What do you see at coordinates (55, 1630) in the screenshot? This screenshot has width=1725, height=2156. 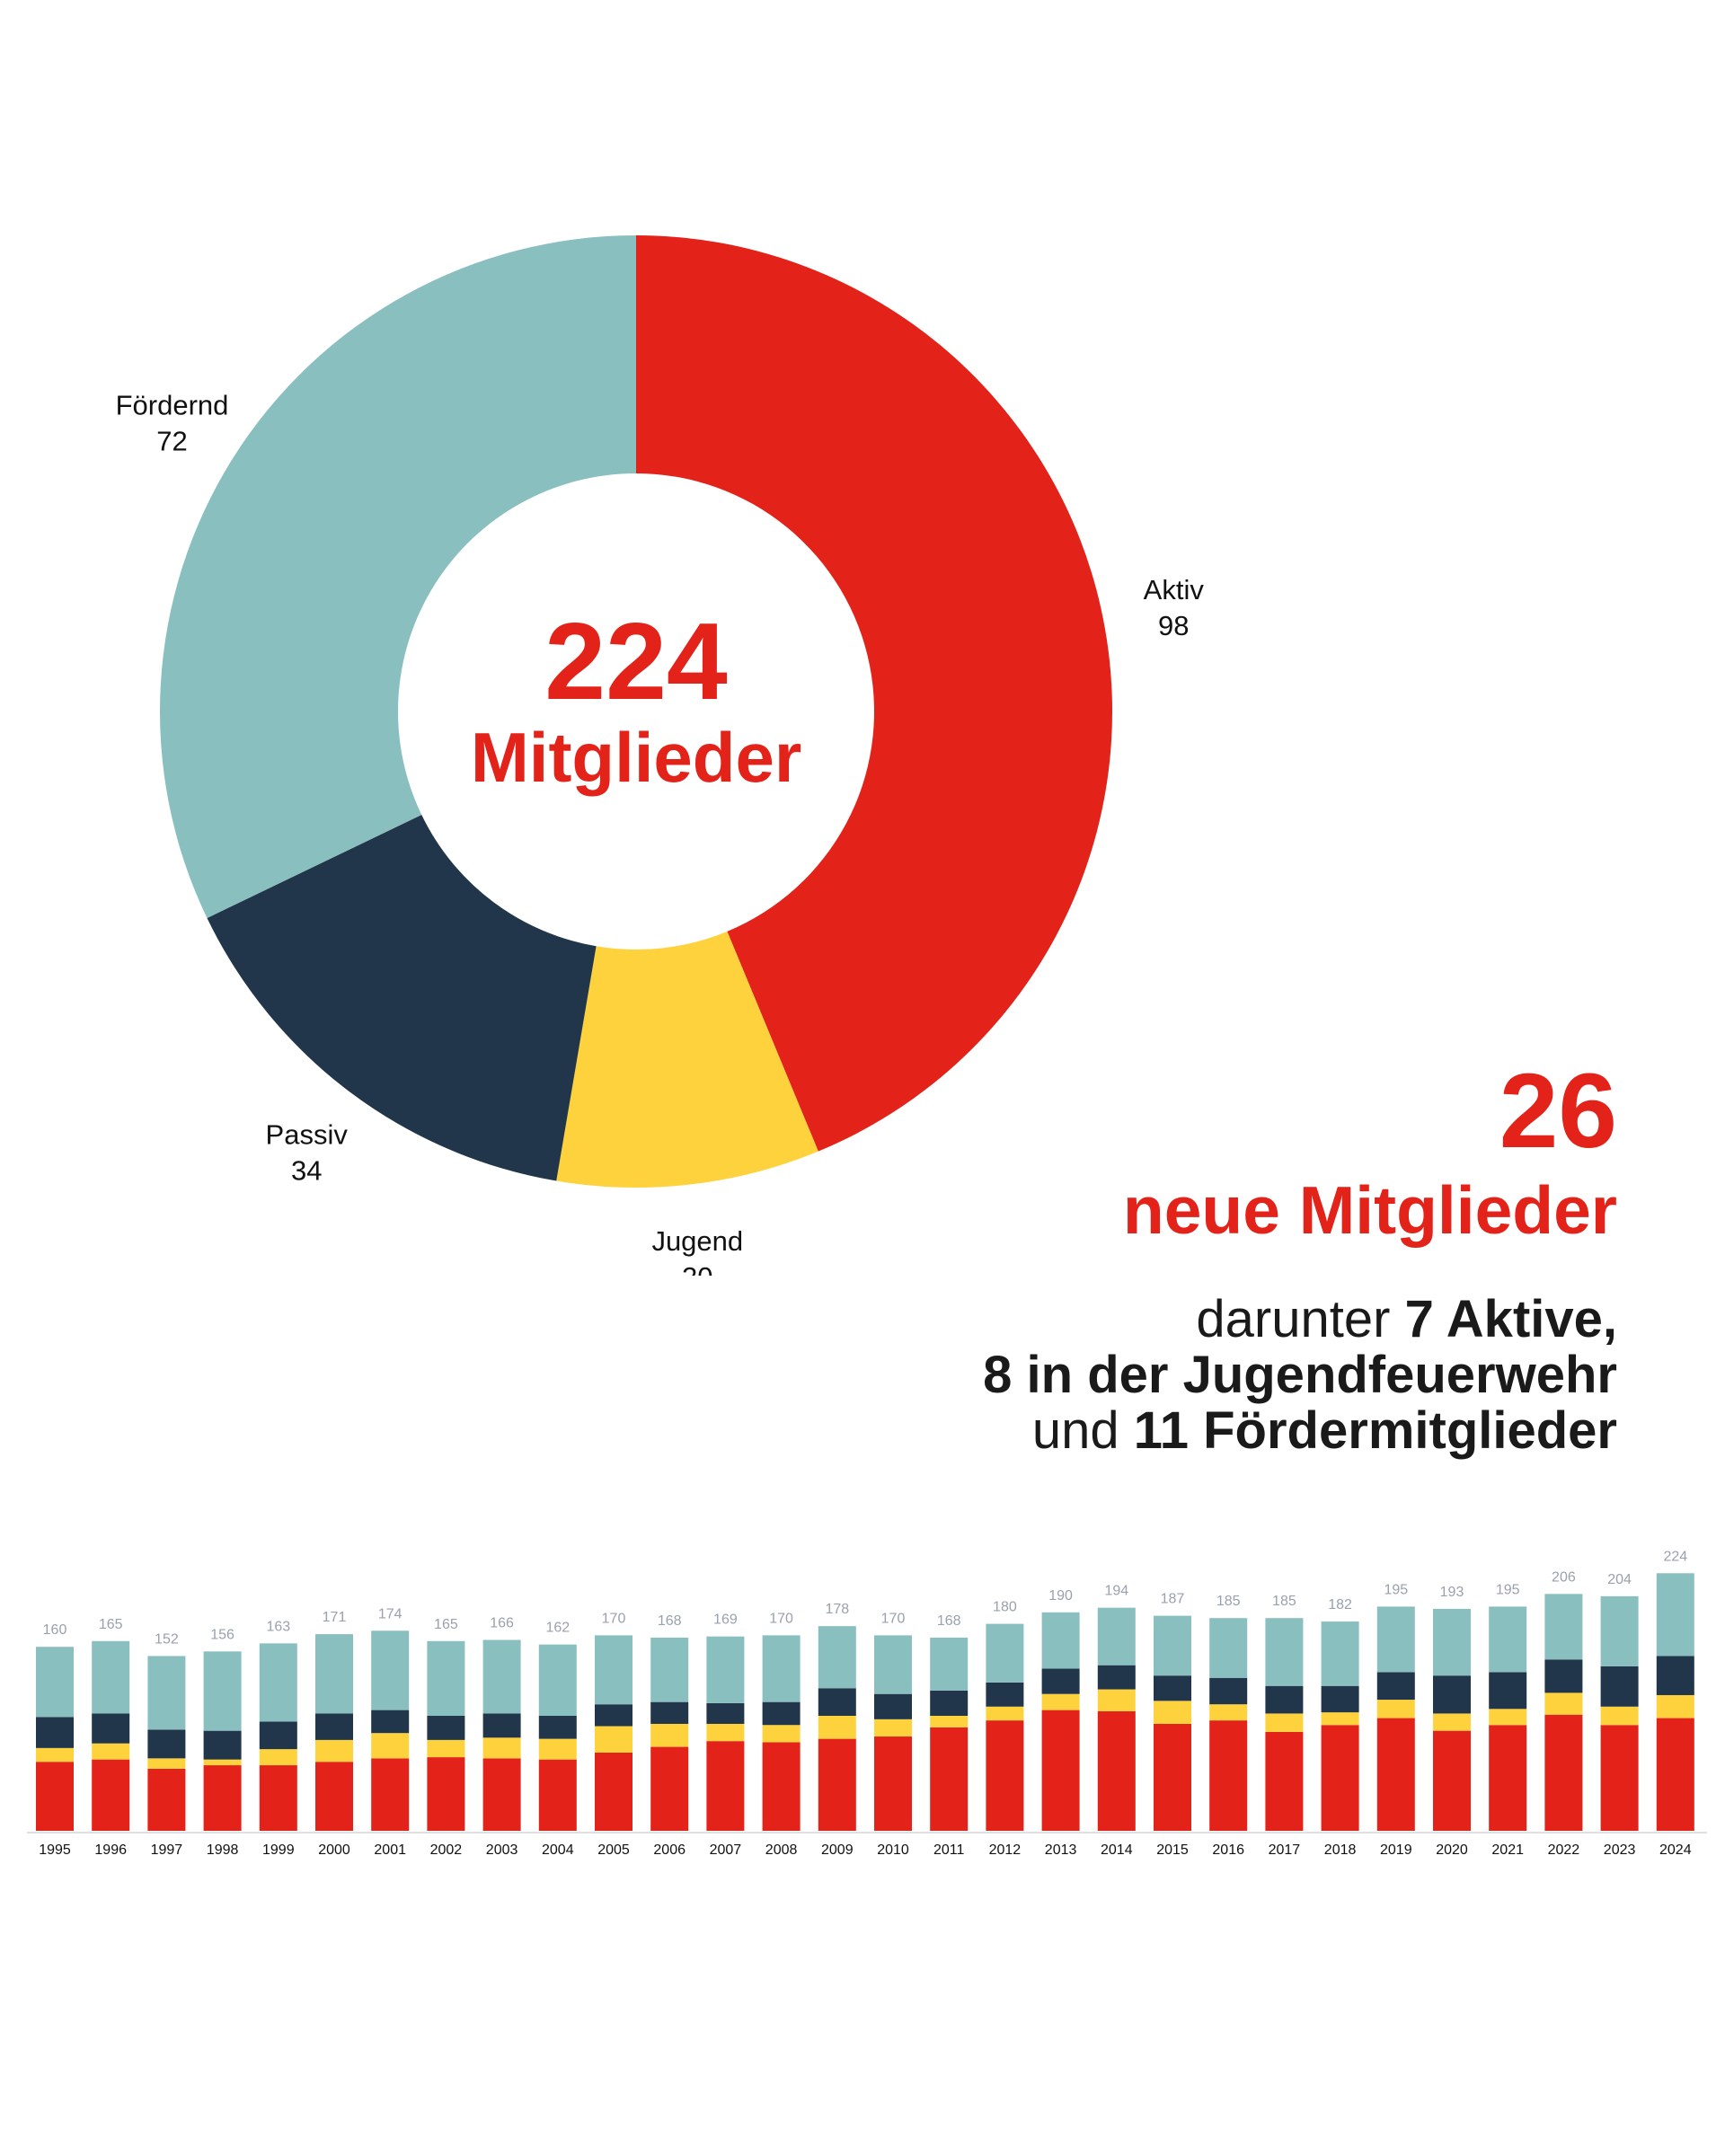 I see `bar-total-label-1995: 160` at bounding box center [55, 1630].